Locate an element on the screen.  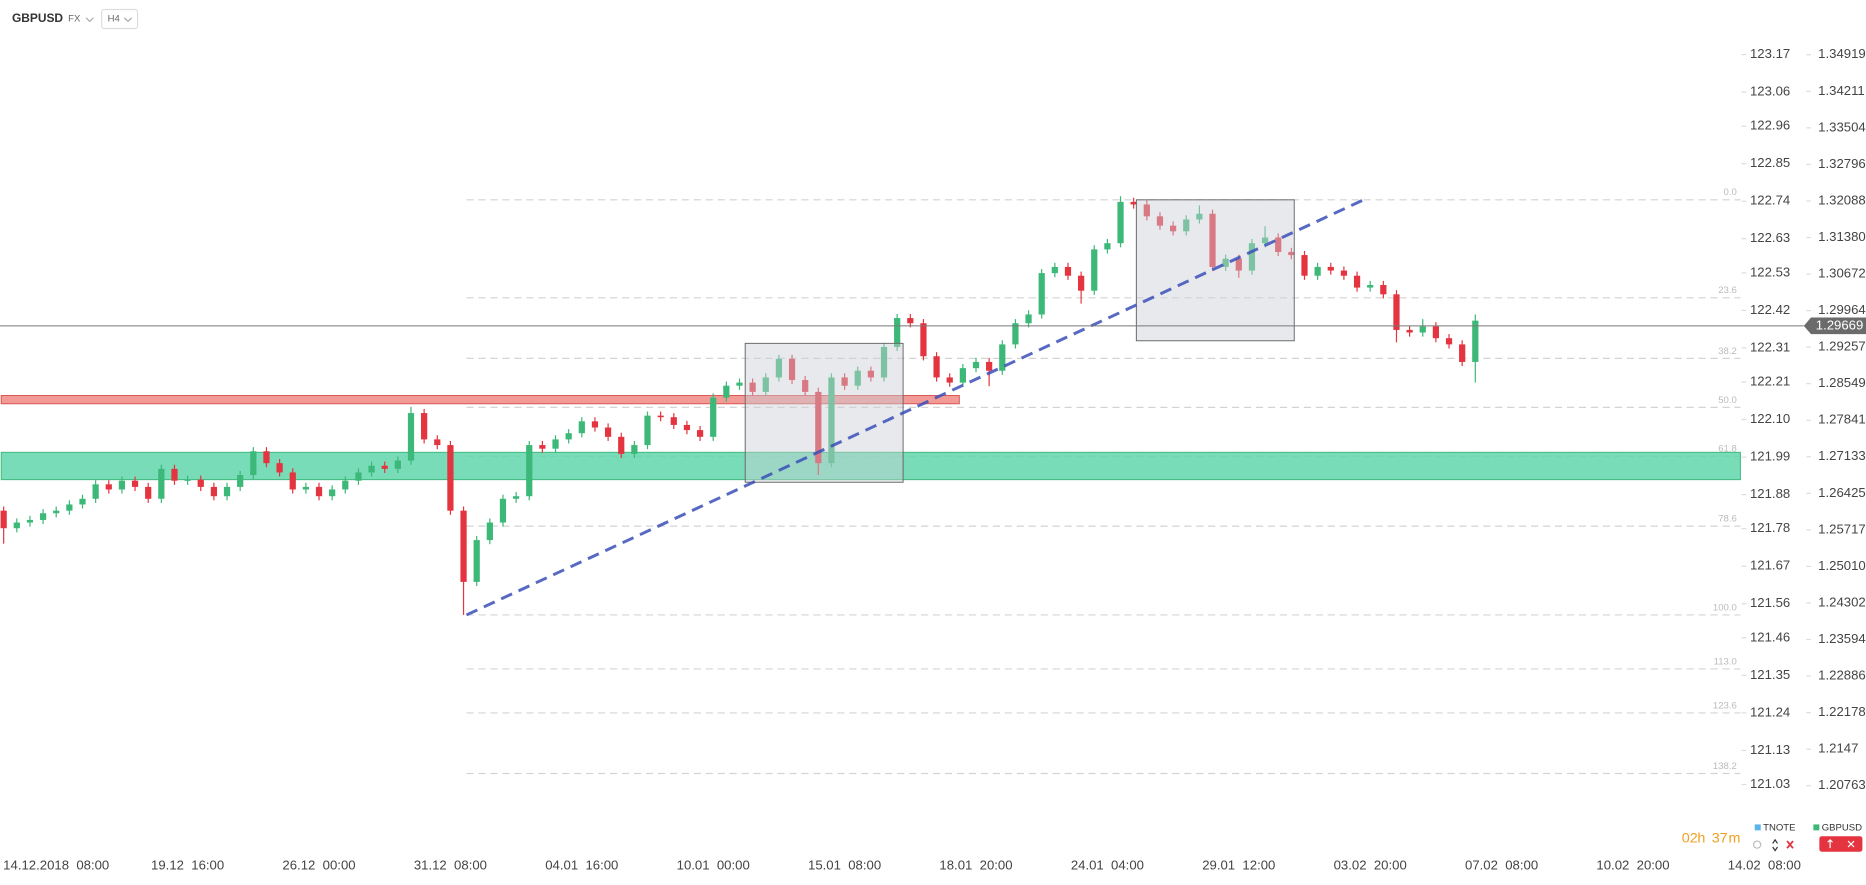
y2-tick-label: 121.78 is located at coordinates (1770, 527).